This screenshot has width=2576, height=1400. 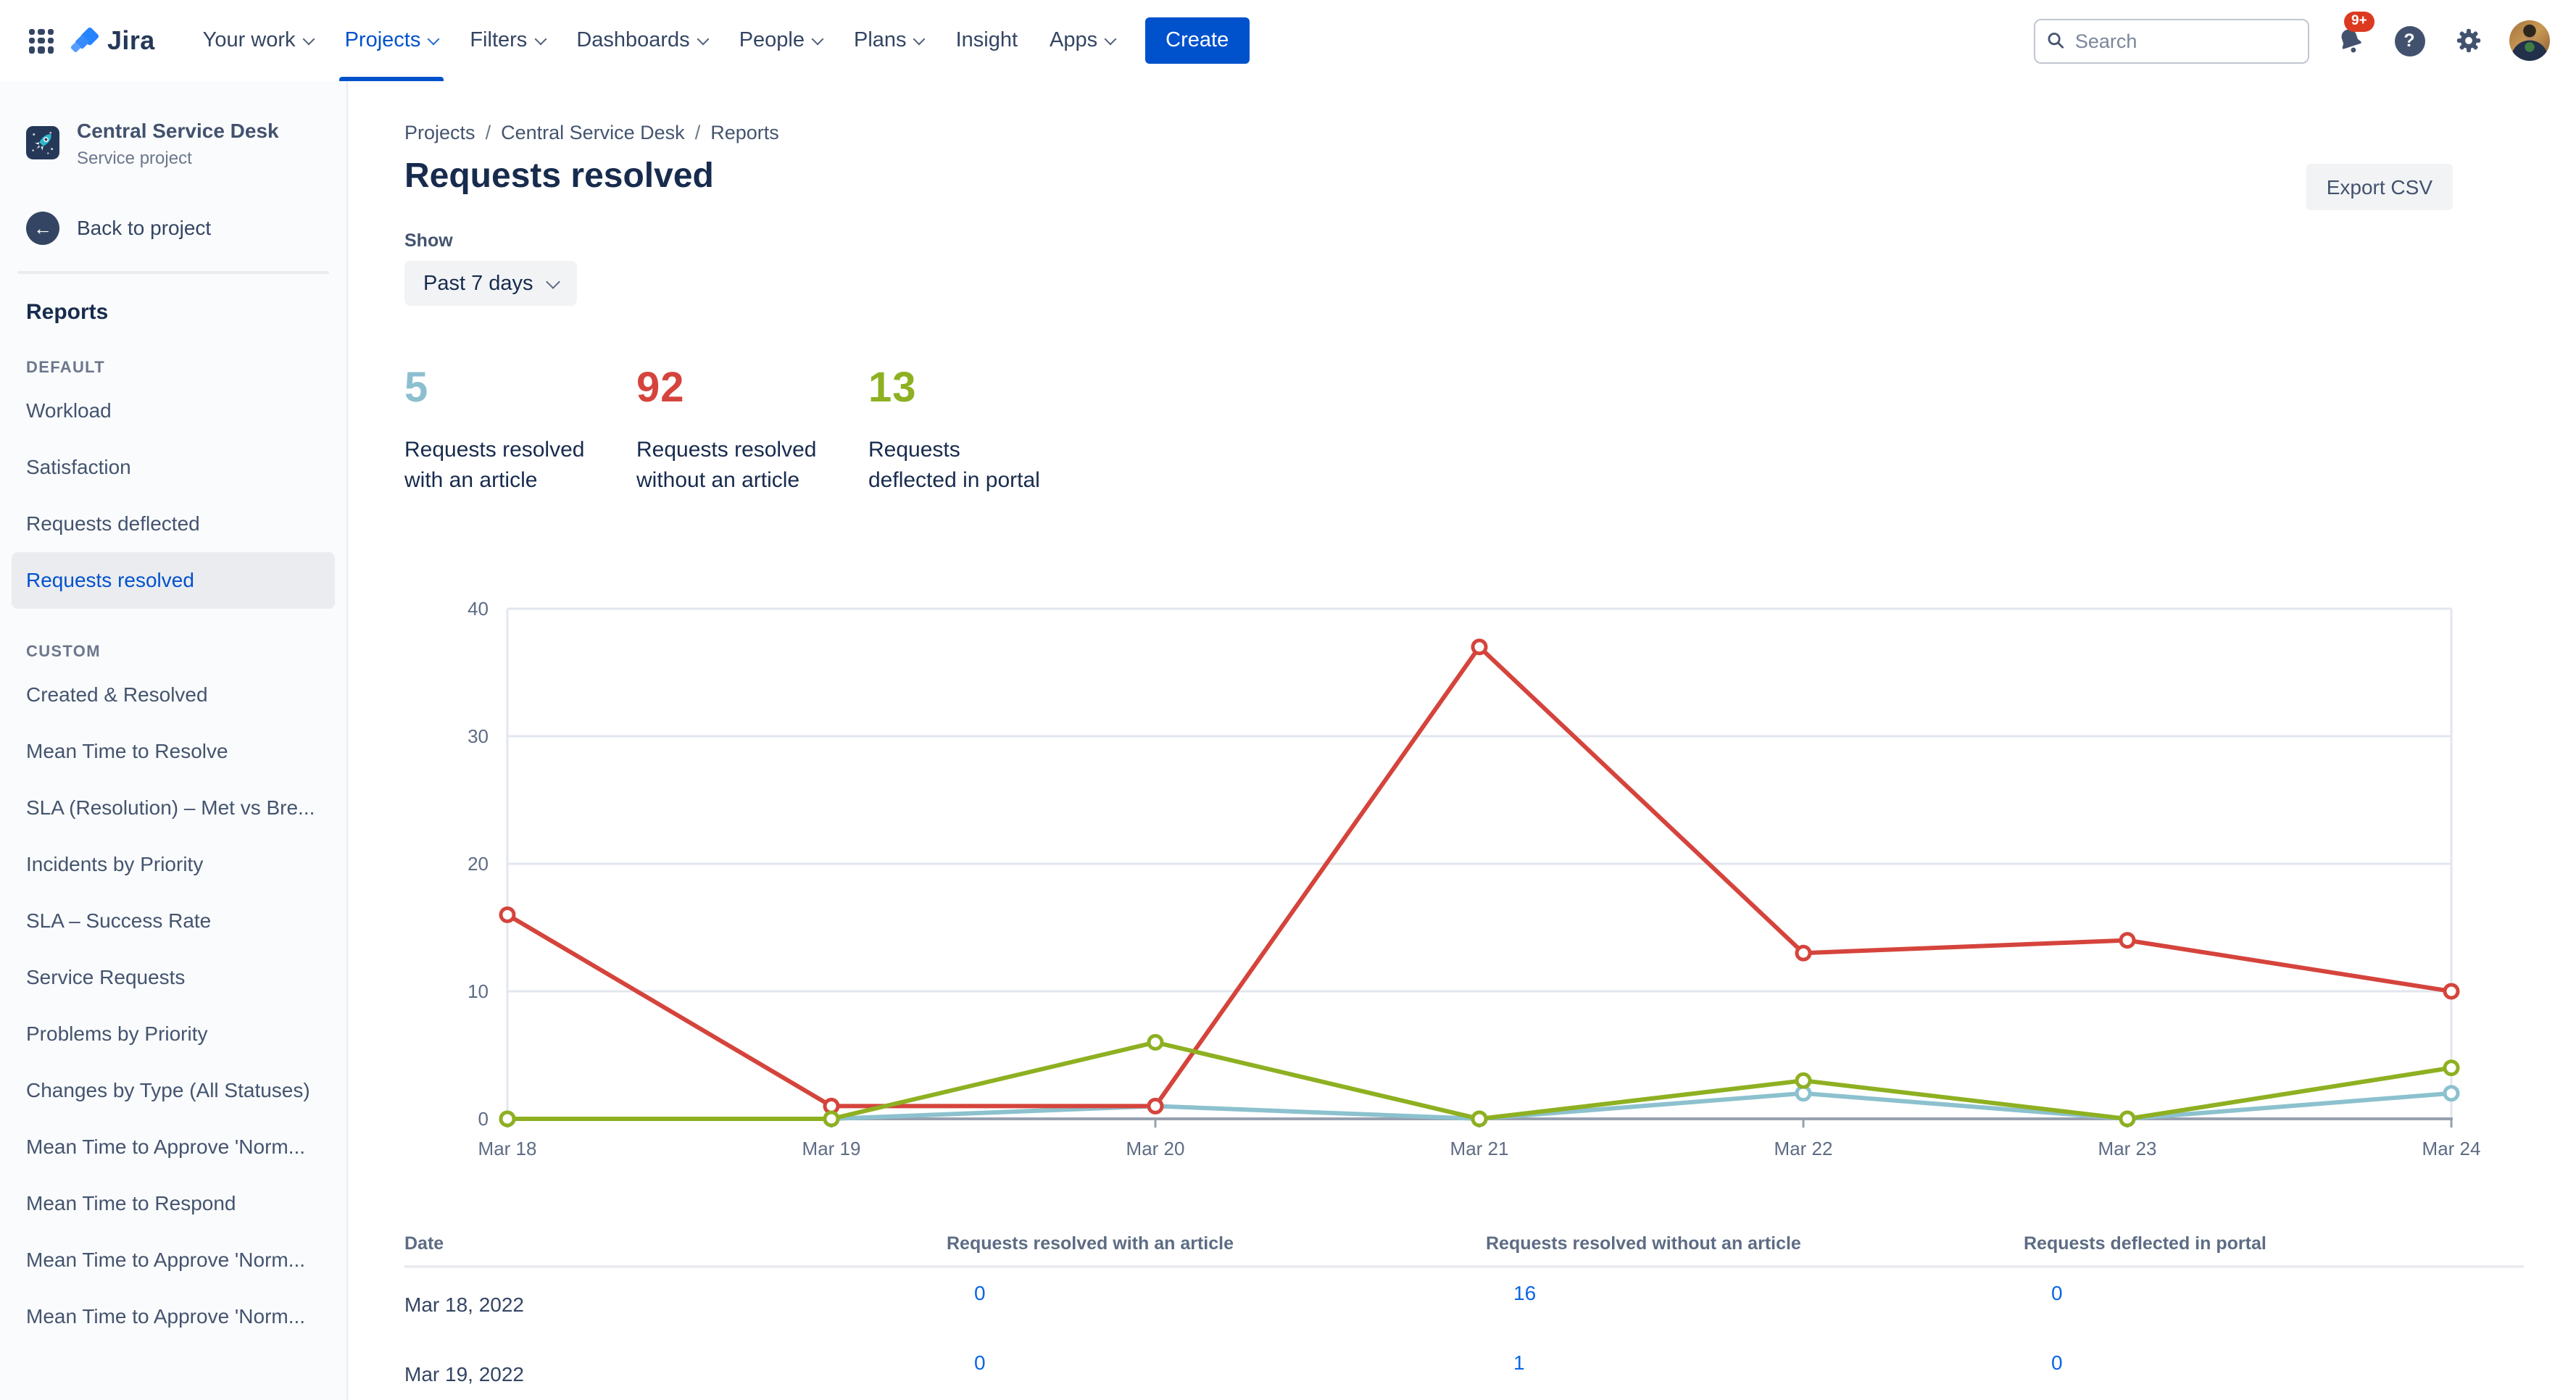 What do you see at coordinates (1755, 1369) in the screenshot?
I see `cell-without-article: 1` at bounding box center [1755, 1369].